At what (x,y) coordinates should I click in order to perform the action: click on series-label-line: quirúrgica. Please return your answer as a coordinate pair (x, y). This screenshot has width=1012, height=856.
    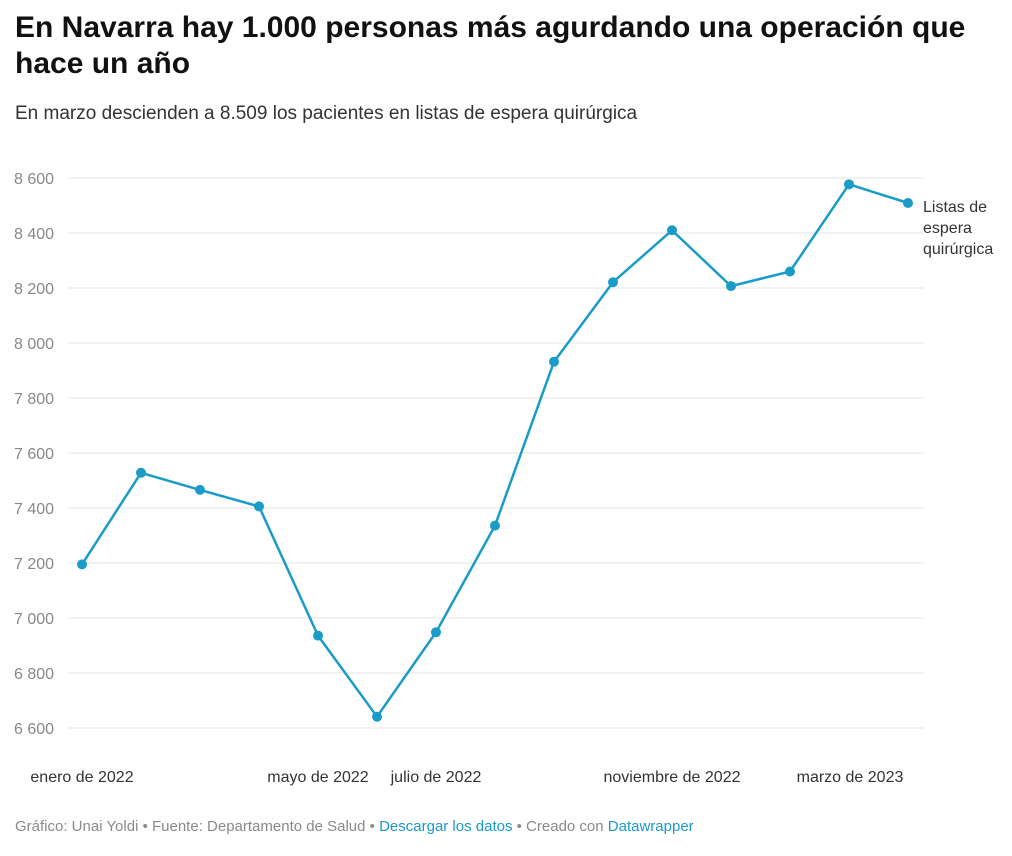
    Looking at the image, I should click on (958, 249).